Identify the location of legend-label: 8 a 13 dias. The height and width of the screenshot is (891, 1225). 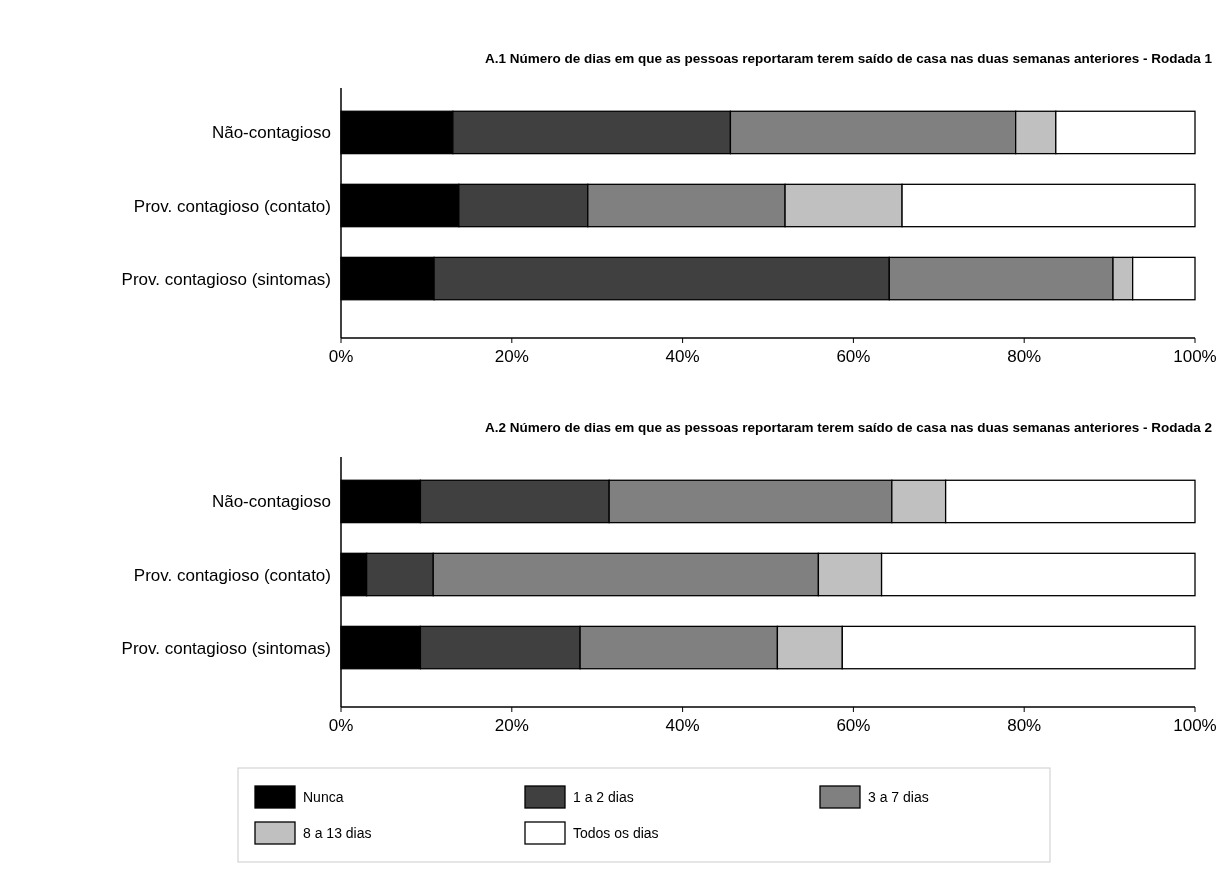
(337, 833).